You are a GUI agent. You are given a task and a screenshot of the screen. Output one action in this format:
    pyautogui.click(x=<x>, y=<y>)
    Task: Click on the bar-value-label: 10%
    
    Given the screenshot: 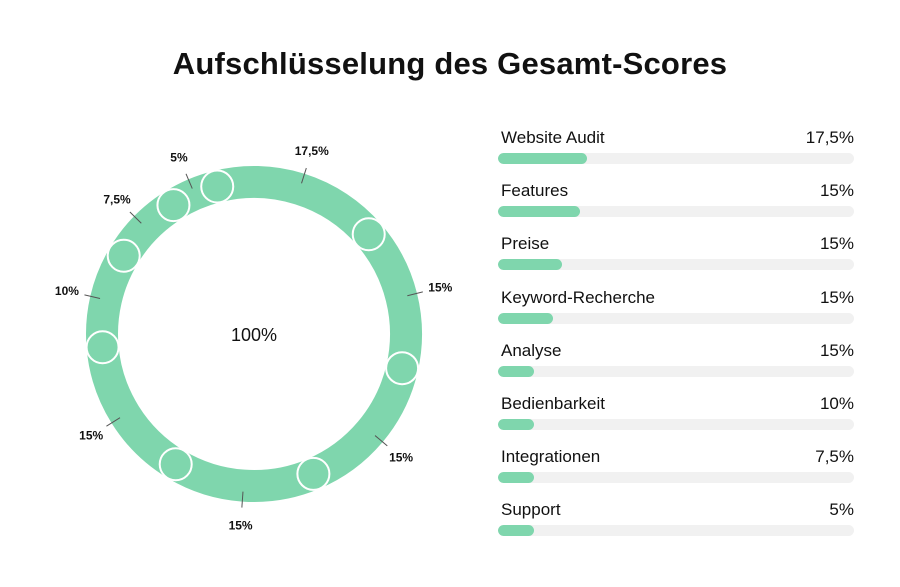 What is the action you would take?
    pyautogui.click(x=836, y=403)
    